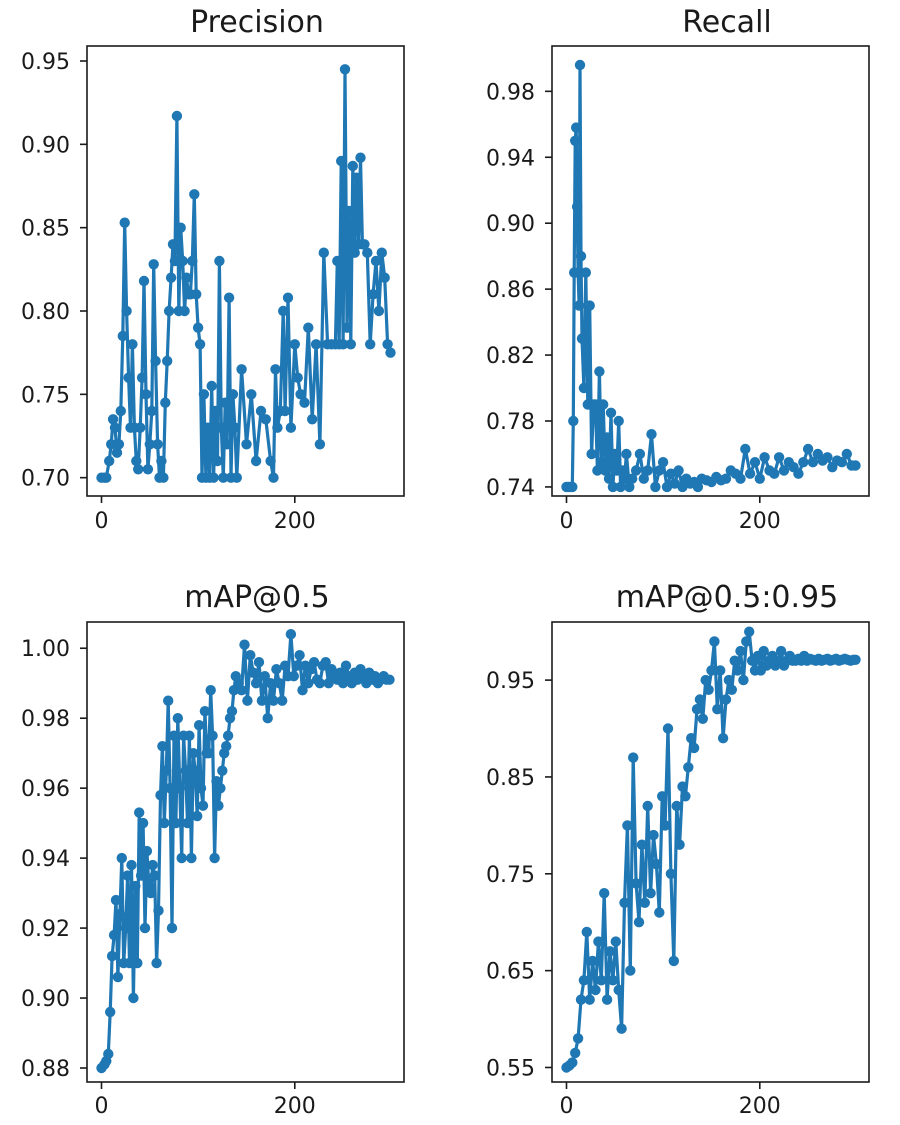 The height and width of the screenshot is (1125, 900). I want to click on y-tick-label: 0.98, so click(45, 719).